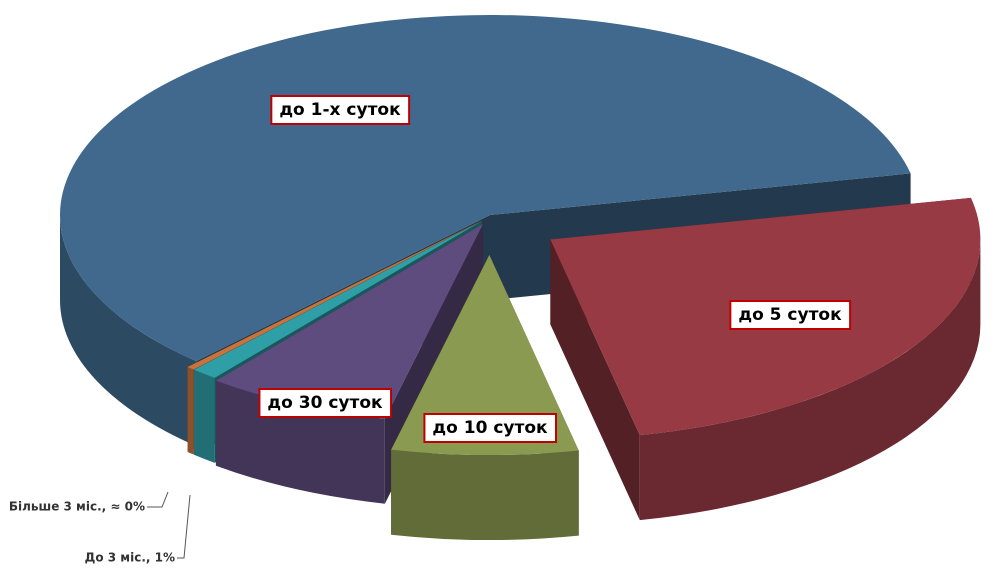  I want to click on slice-side, so click(595, 380).